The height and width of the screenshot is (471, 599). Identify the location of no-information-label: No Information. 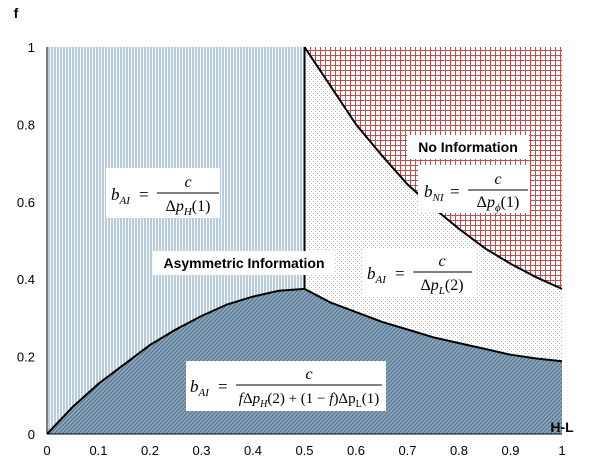
(468, 147).